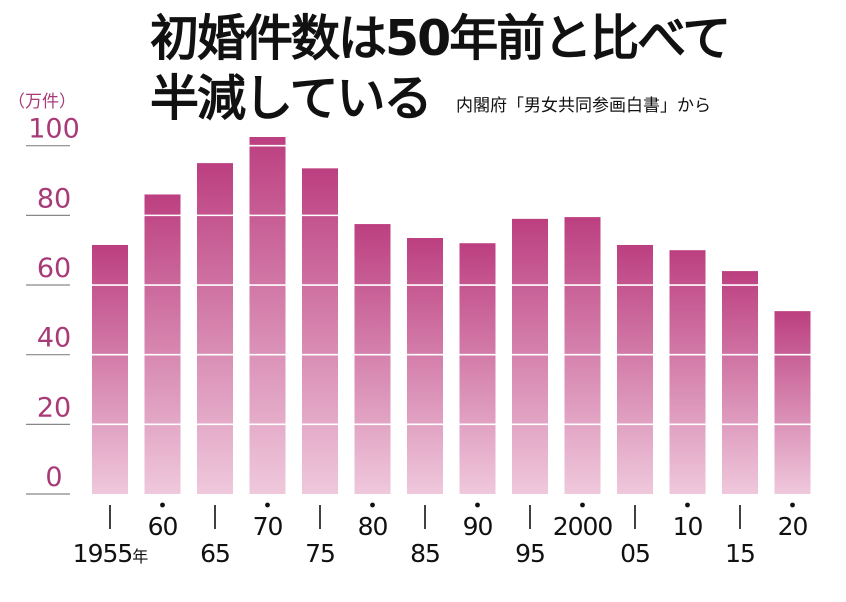  Describe the element at coordinates (111, 553) in the screenshot. I see `x-tick-label: 1955年` at that location.